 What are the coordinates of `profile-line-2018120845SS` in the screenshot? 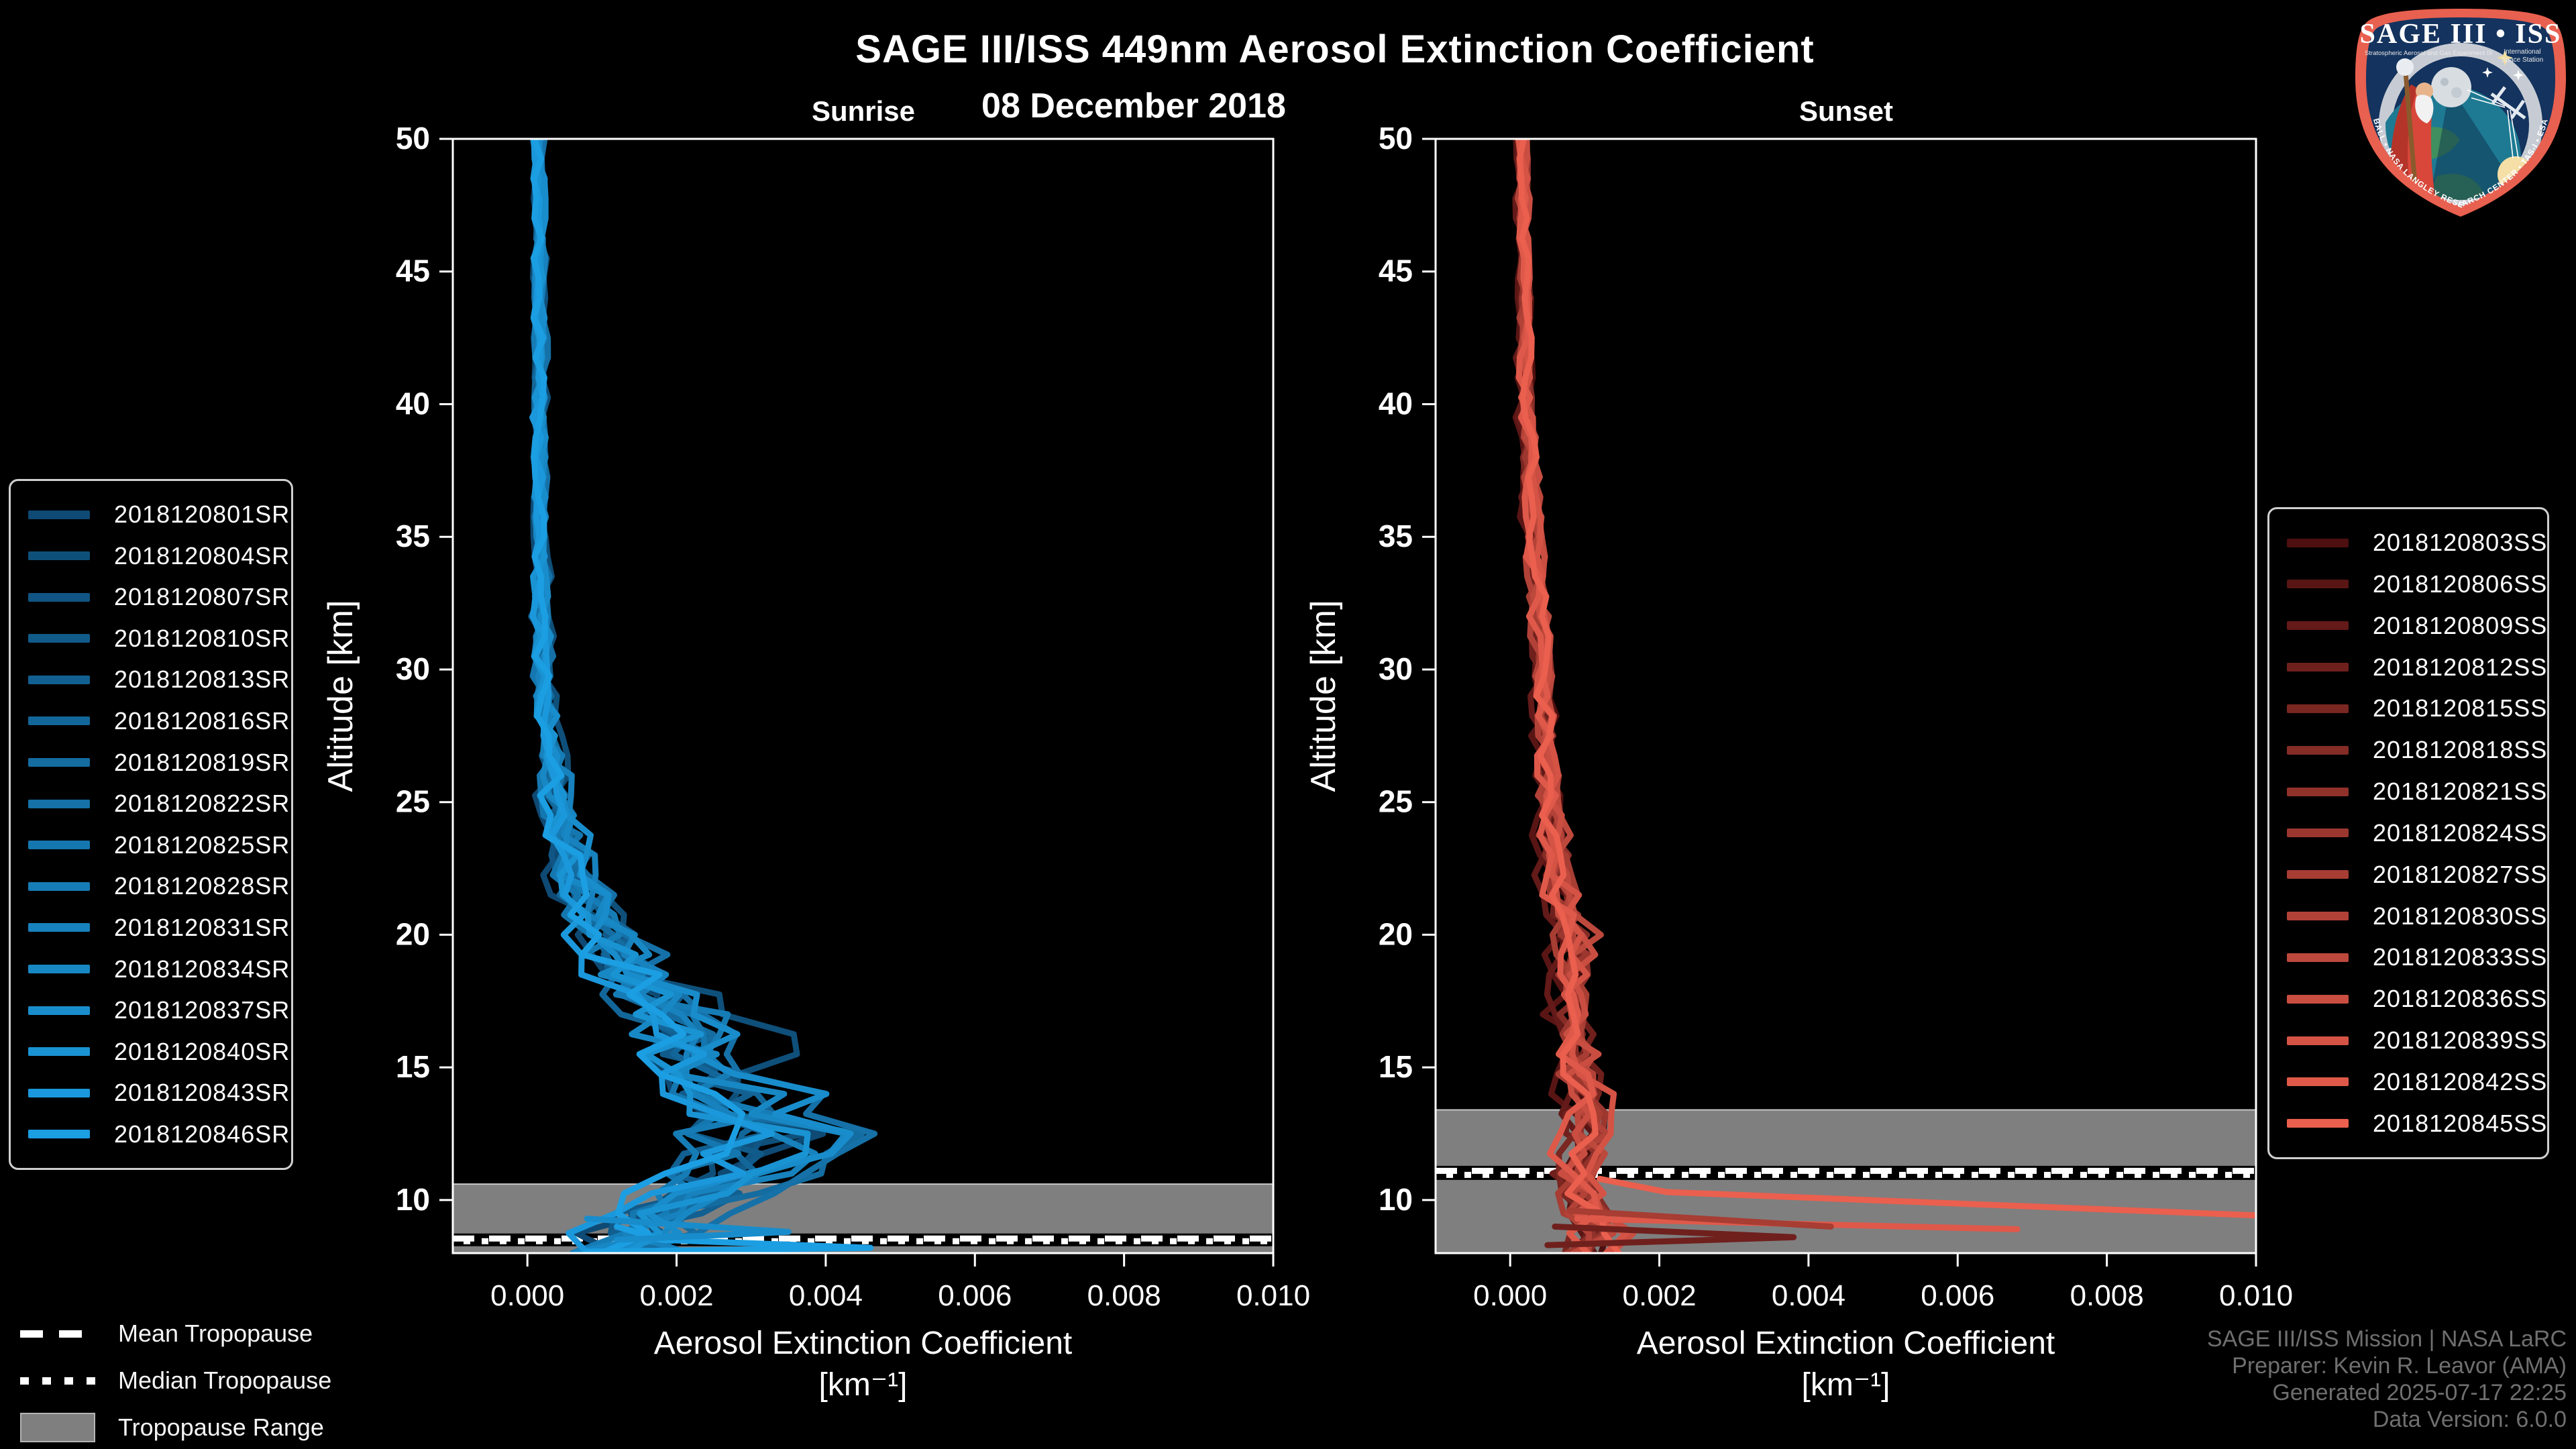 It's located at (1569, 696).